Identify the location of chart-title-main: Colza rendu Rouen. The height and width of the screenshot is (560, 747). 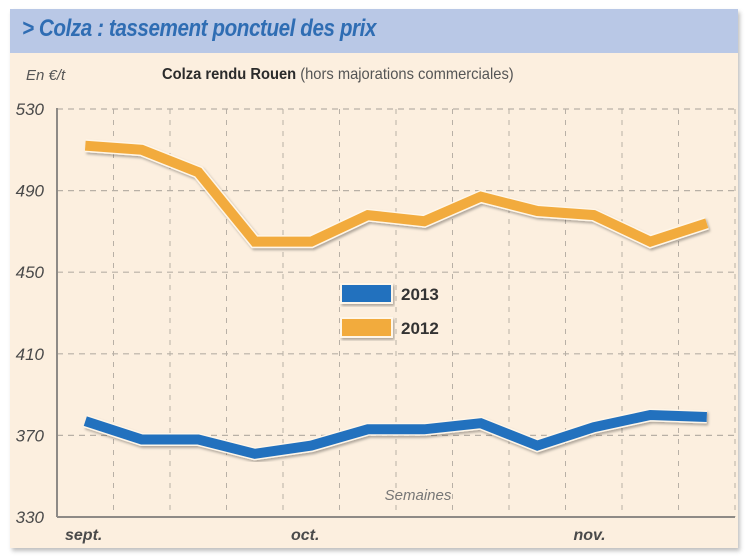
(229, 74).